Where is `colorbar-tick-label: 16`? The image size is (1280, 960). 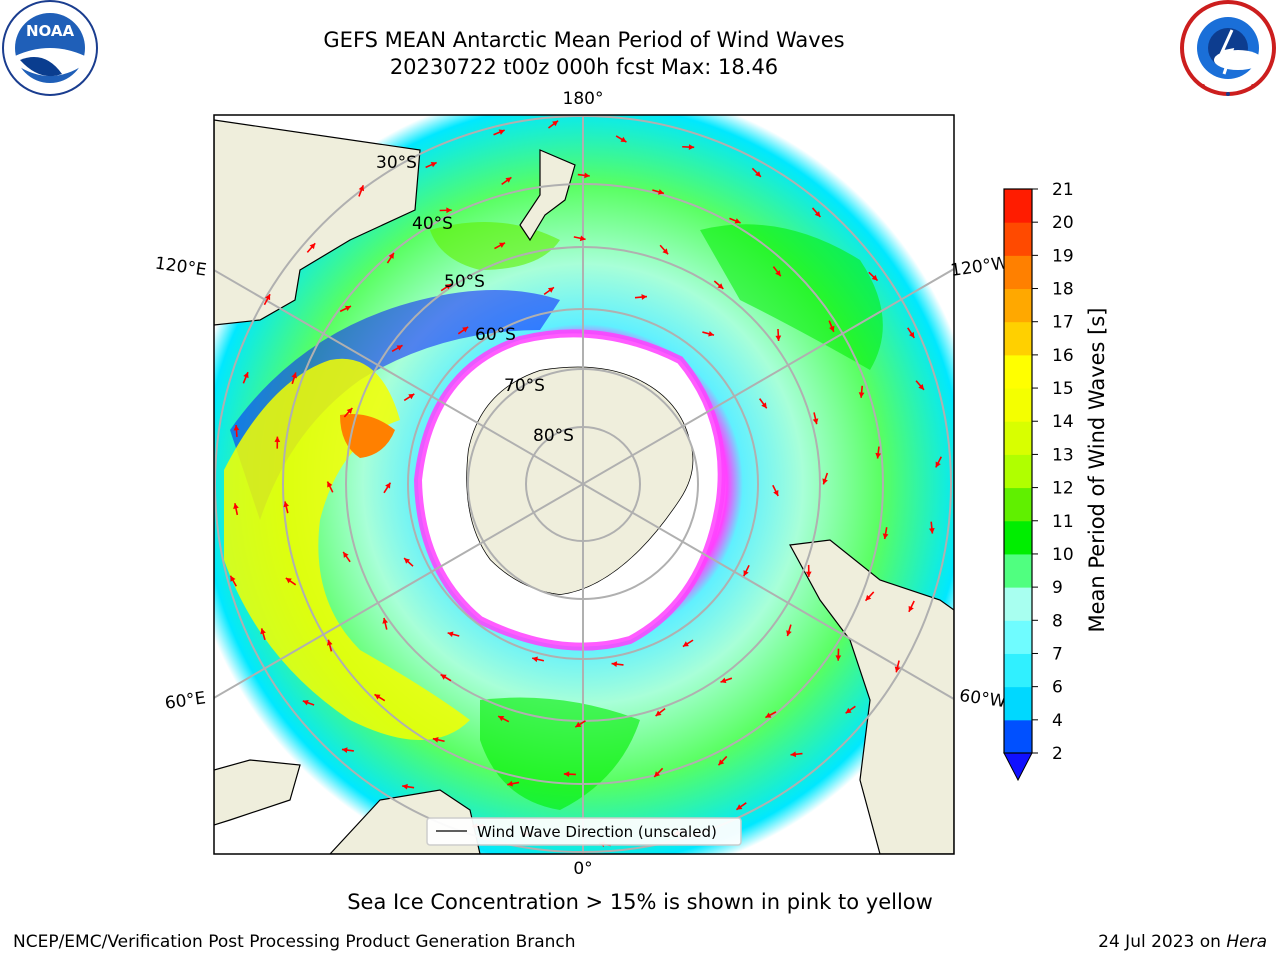 colorbar-tick-label: 16 is located at coordinates (1063, 356).